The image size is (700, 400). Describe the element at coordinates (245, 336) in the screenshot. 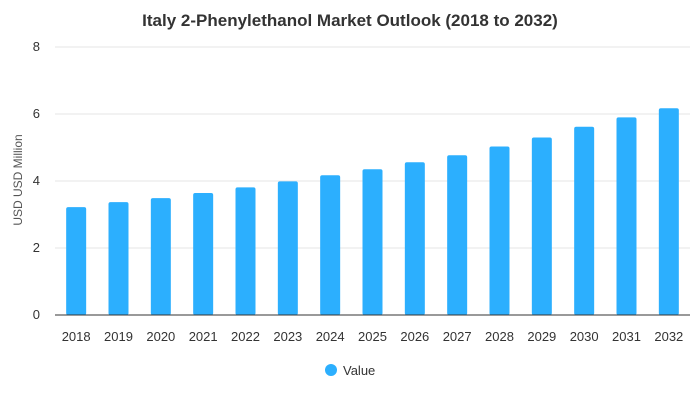

I see `x-tick-label: 2022` at that location.